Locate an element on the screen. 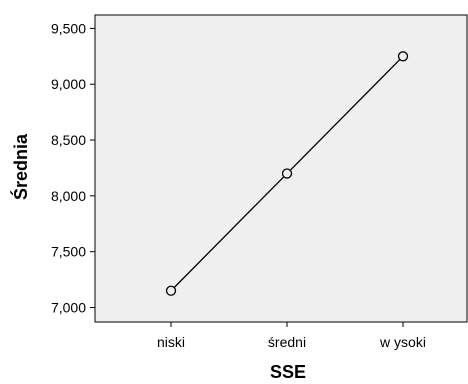  y-tick-label: 9,500 is located at coordinates (68, 28).